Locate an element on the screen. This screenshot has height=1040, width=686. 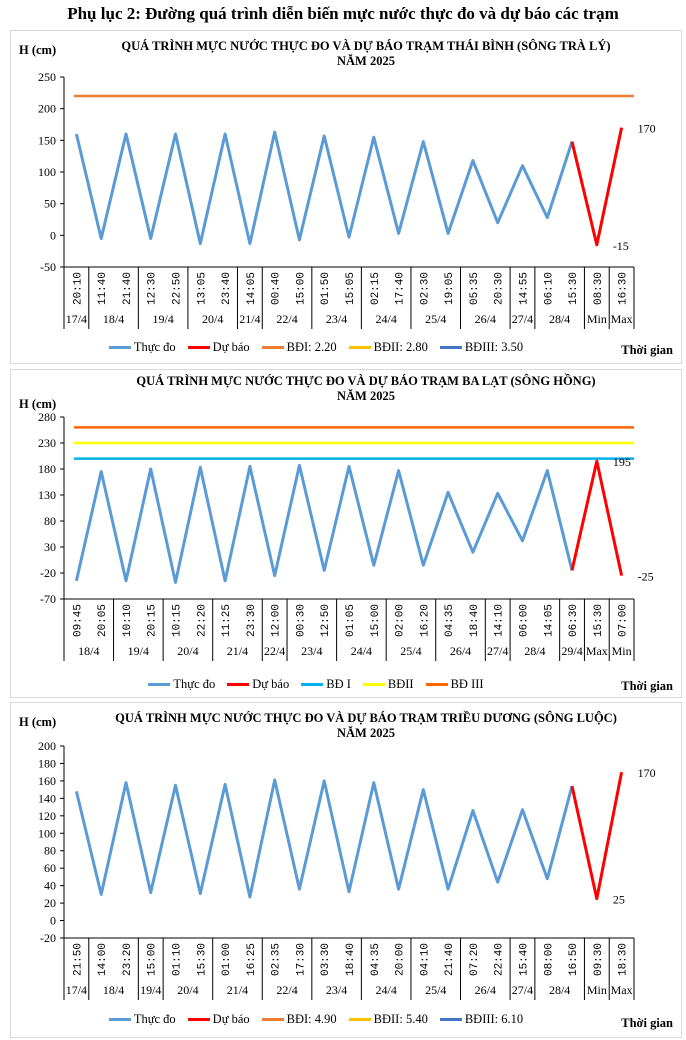
y-tick-label: 150 is located at coordinates (47, 140).